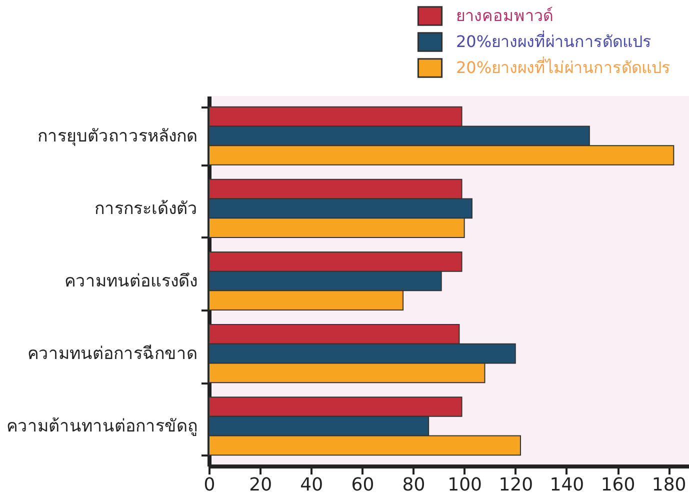 The height and width of the screenshot is (504, 689). I want to click on x-tick-label: 60, so click(362, 485).